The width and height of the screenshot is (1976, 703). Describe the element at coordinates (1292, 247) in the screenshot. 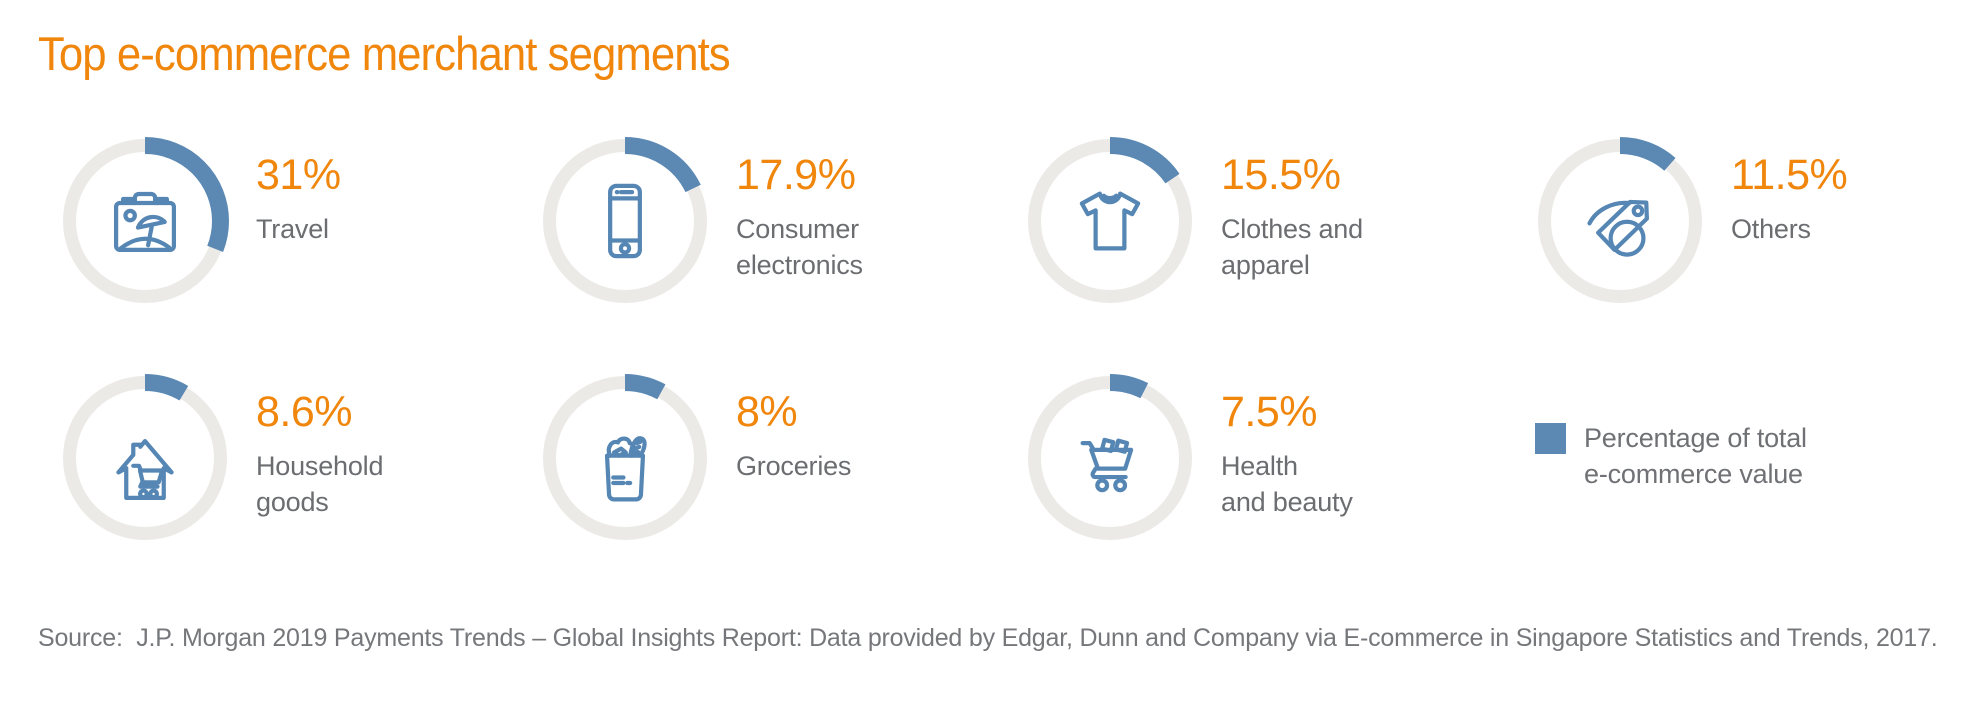

I see `segment-label: Clothes and apparel` at that location.